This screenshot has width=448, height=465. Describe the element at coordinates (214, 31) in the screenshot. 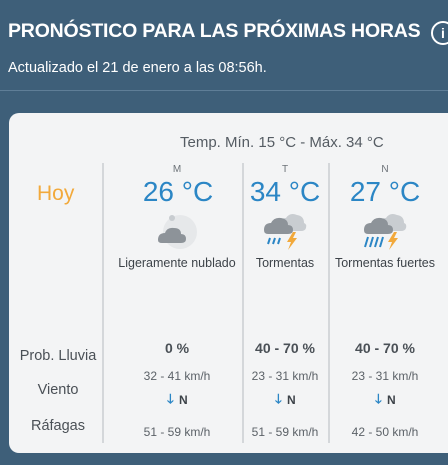

I see `page-title: PRONÓSTICO PARA LAS PRÓXIMAS HORAS` at that location.